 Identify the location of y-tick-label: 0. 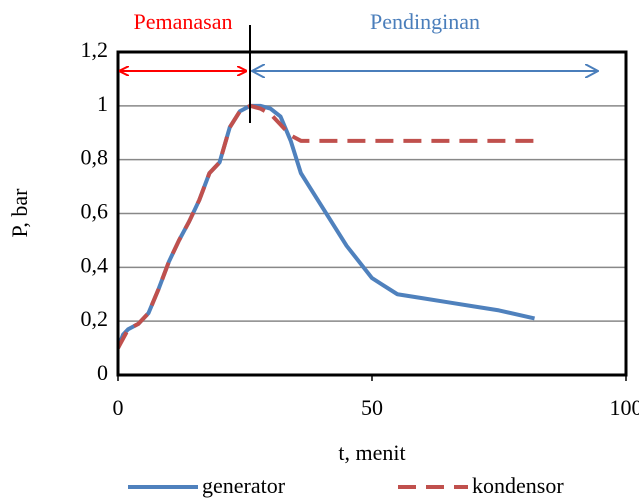
(102, 372).